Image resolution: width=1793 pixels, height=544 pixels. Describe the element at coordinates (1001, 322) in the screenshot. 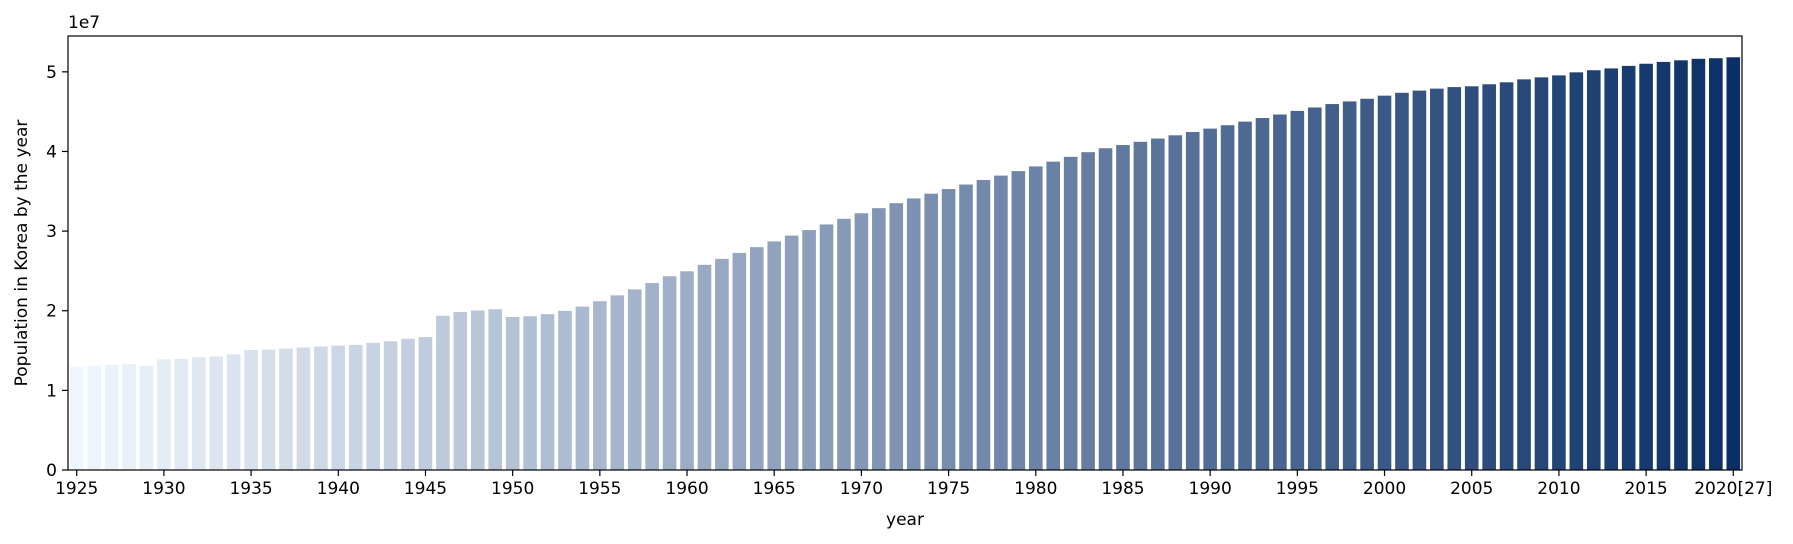

I see `bar-1978` at that location.